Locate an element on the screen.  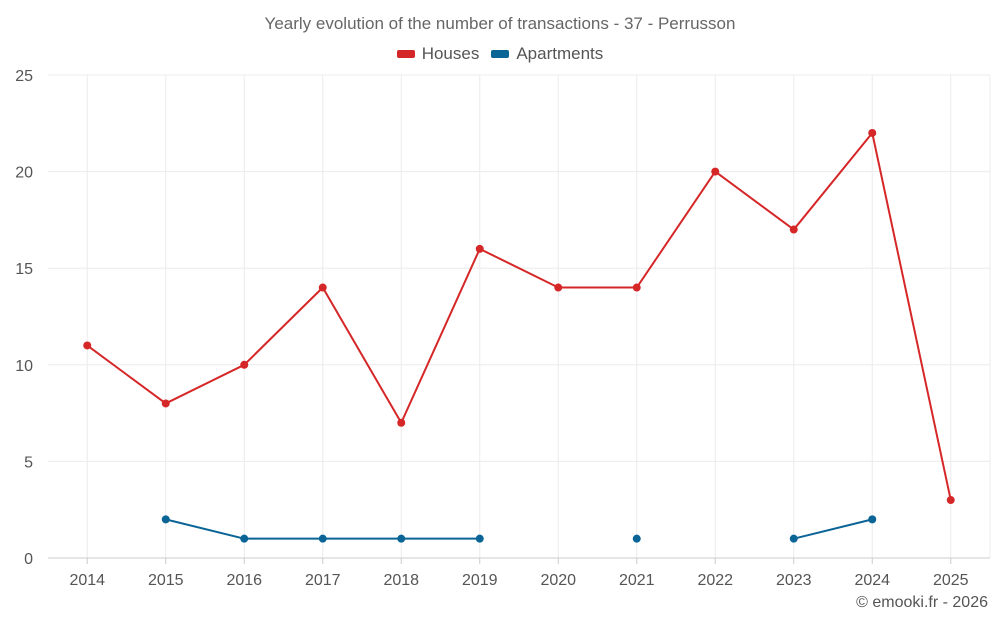
series-line-apartments is located at coordinates (833, 529).